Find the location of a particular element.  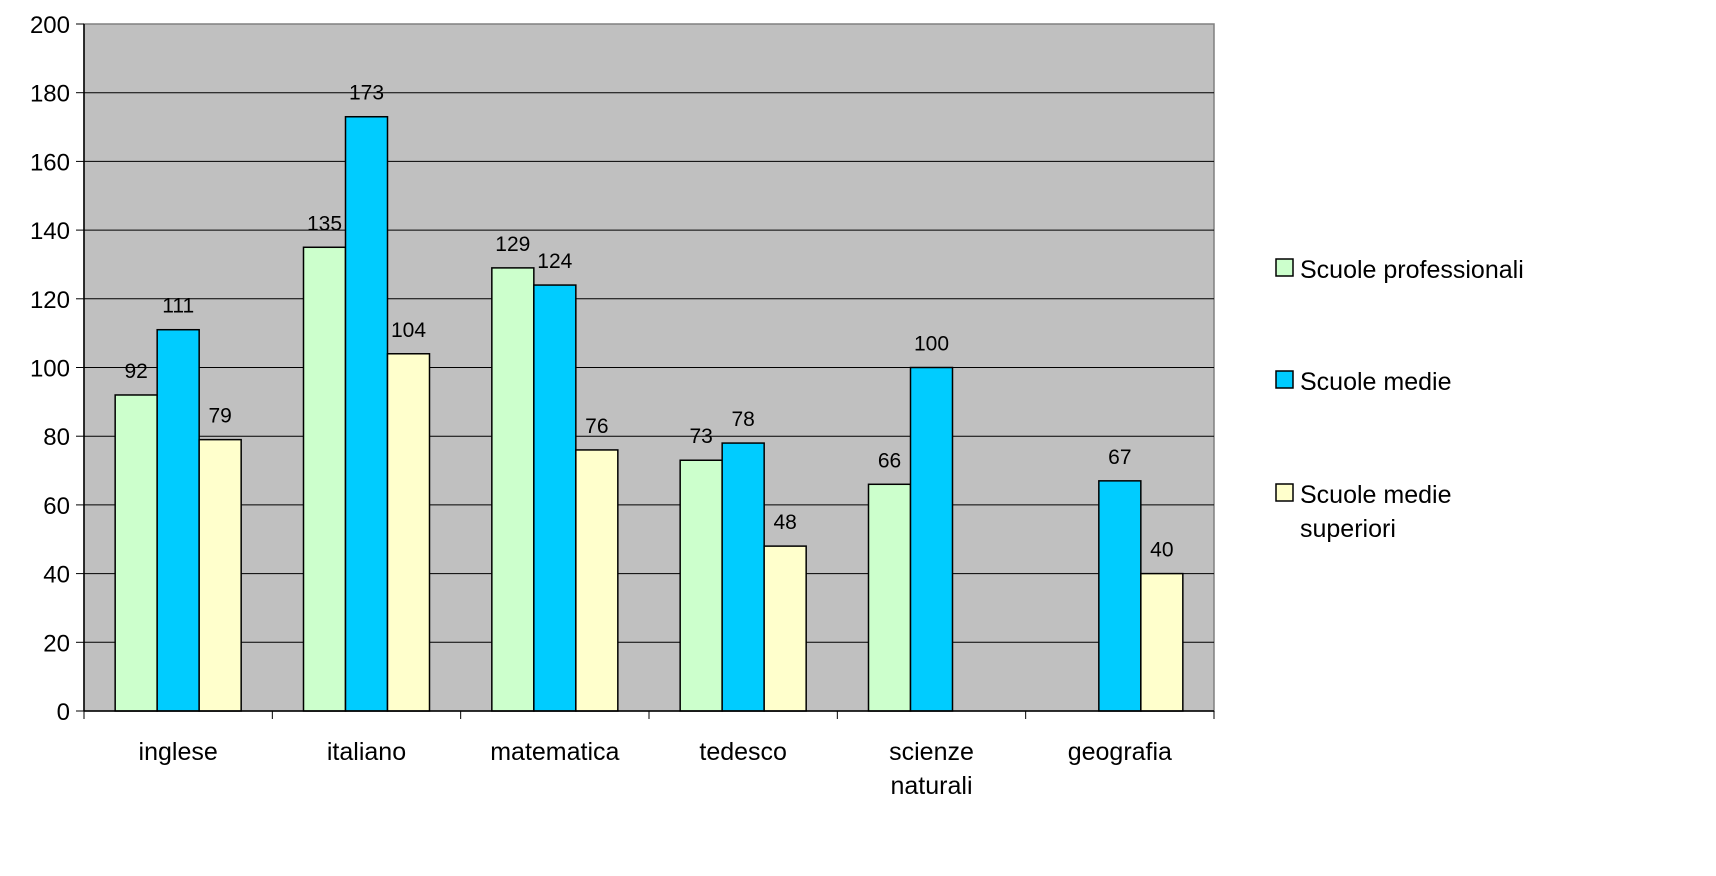

data-label: 124 is located at coordinates (554, 261).